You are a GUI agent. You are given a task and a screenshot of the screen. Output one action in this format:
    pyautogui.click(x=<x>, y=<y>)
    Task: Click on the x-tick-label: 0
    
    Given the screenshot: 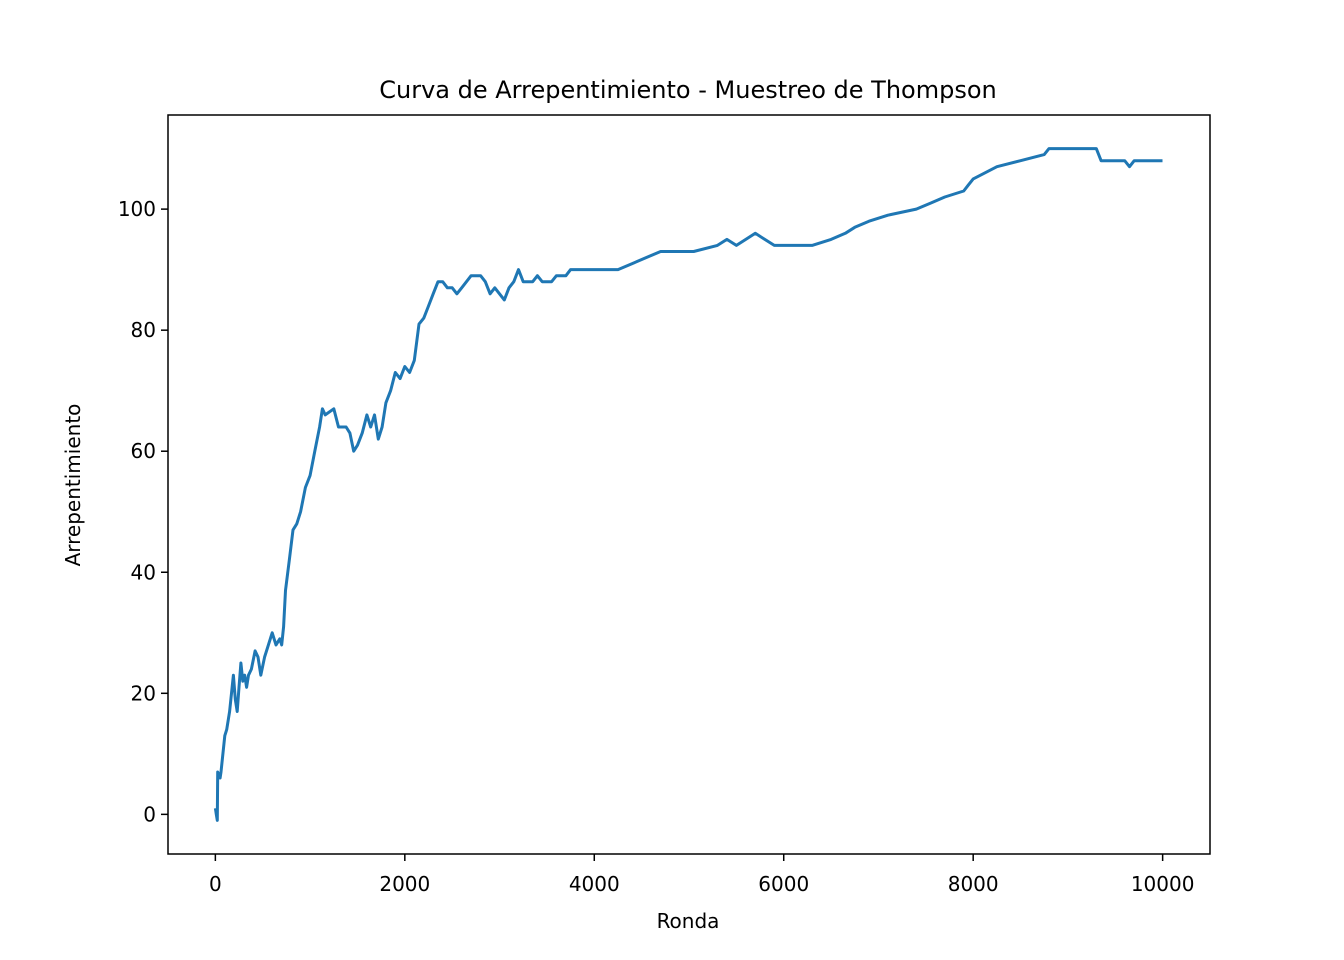 What is the action you would take?
    pyautogui.click(x=215, y=884)
    